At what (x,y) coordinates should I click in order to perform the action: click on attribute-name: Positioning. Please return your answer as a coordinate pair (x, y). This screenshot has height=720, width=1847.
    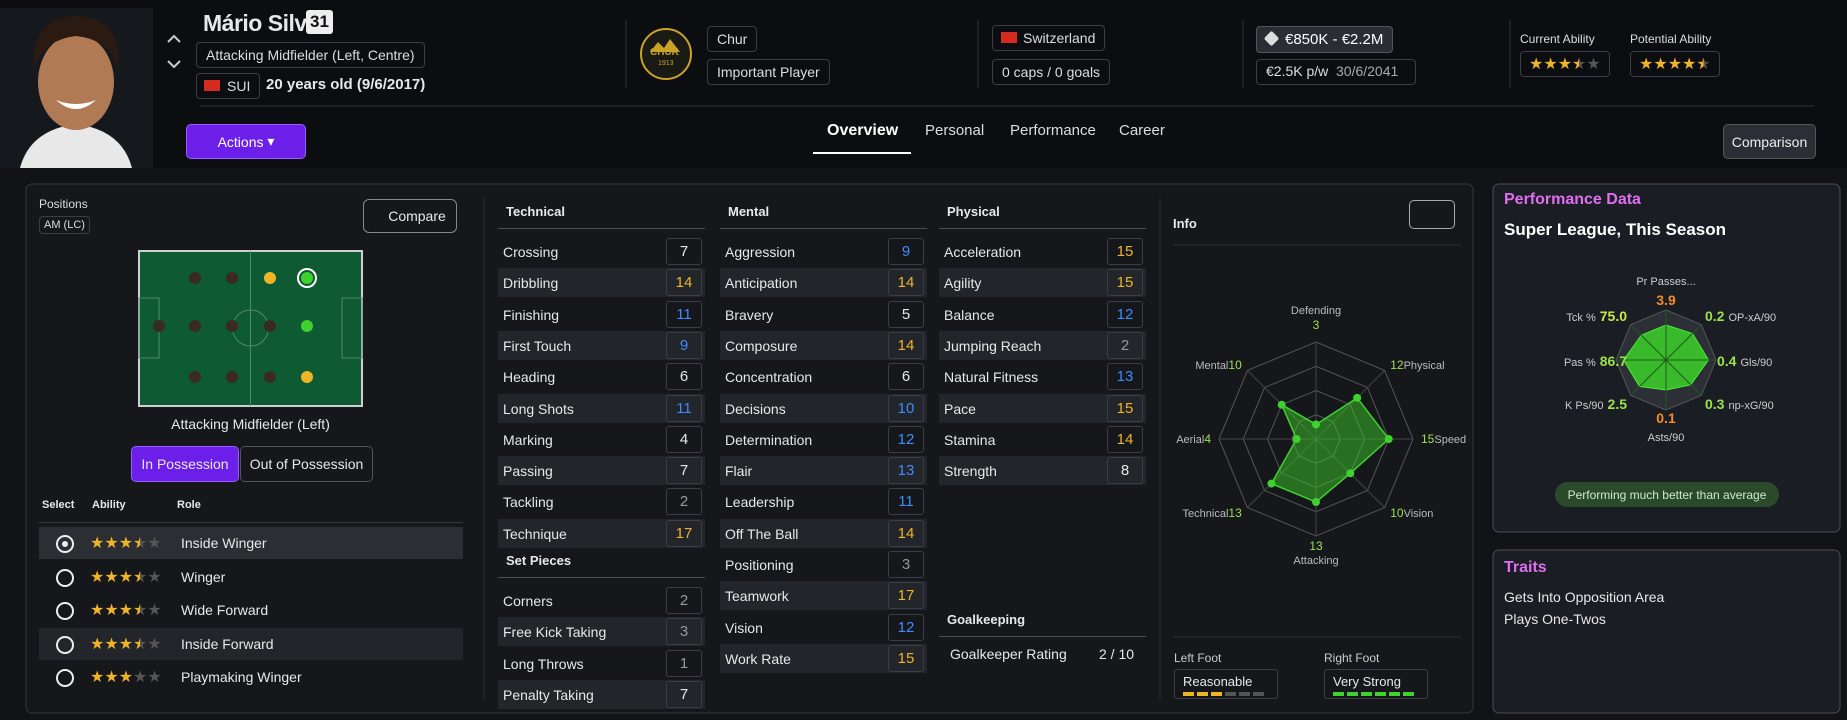
    Looking at the image, I should click on (759, 565).